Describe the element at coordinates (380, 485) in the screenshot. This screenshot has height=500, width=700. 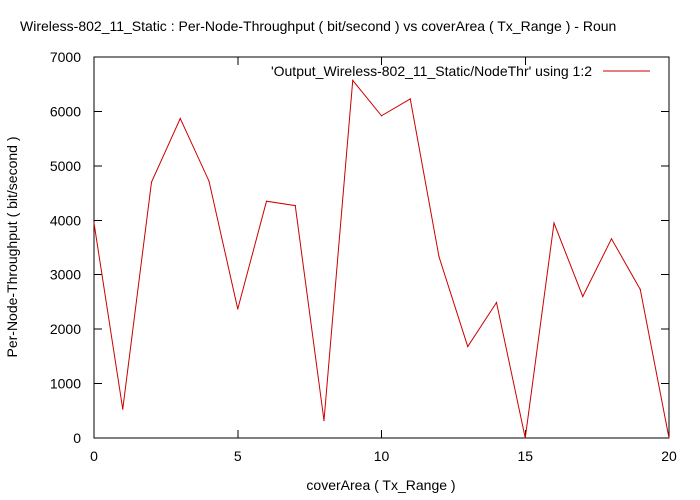
I see `x-axis-label: coverArea ( Tx_Range )` at that location.